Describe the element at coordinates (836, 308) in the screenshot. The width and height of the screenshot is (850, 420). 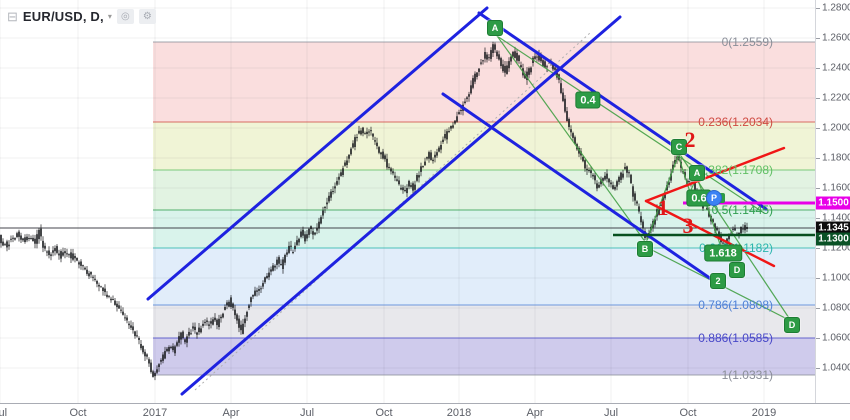
I see `price-tick-label: 1.0800` at that location.